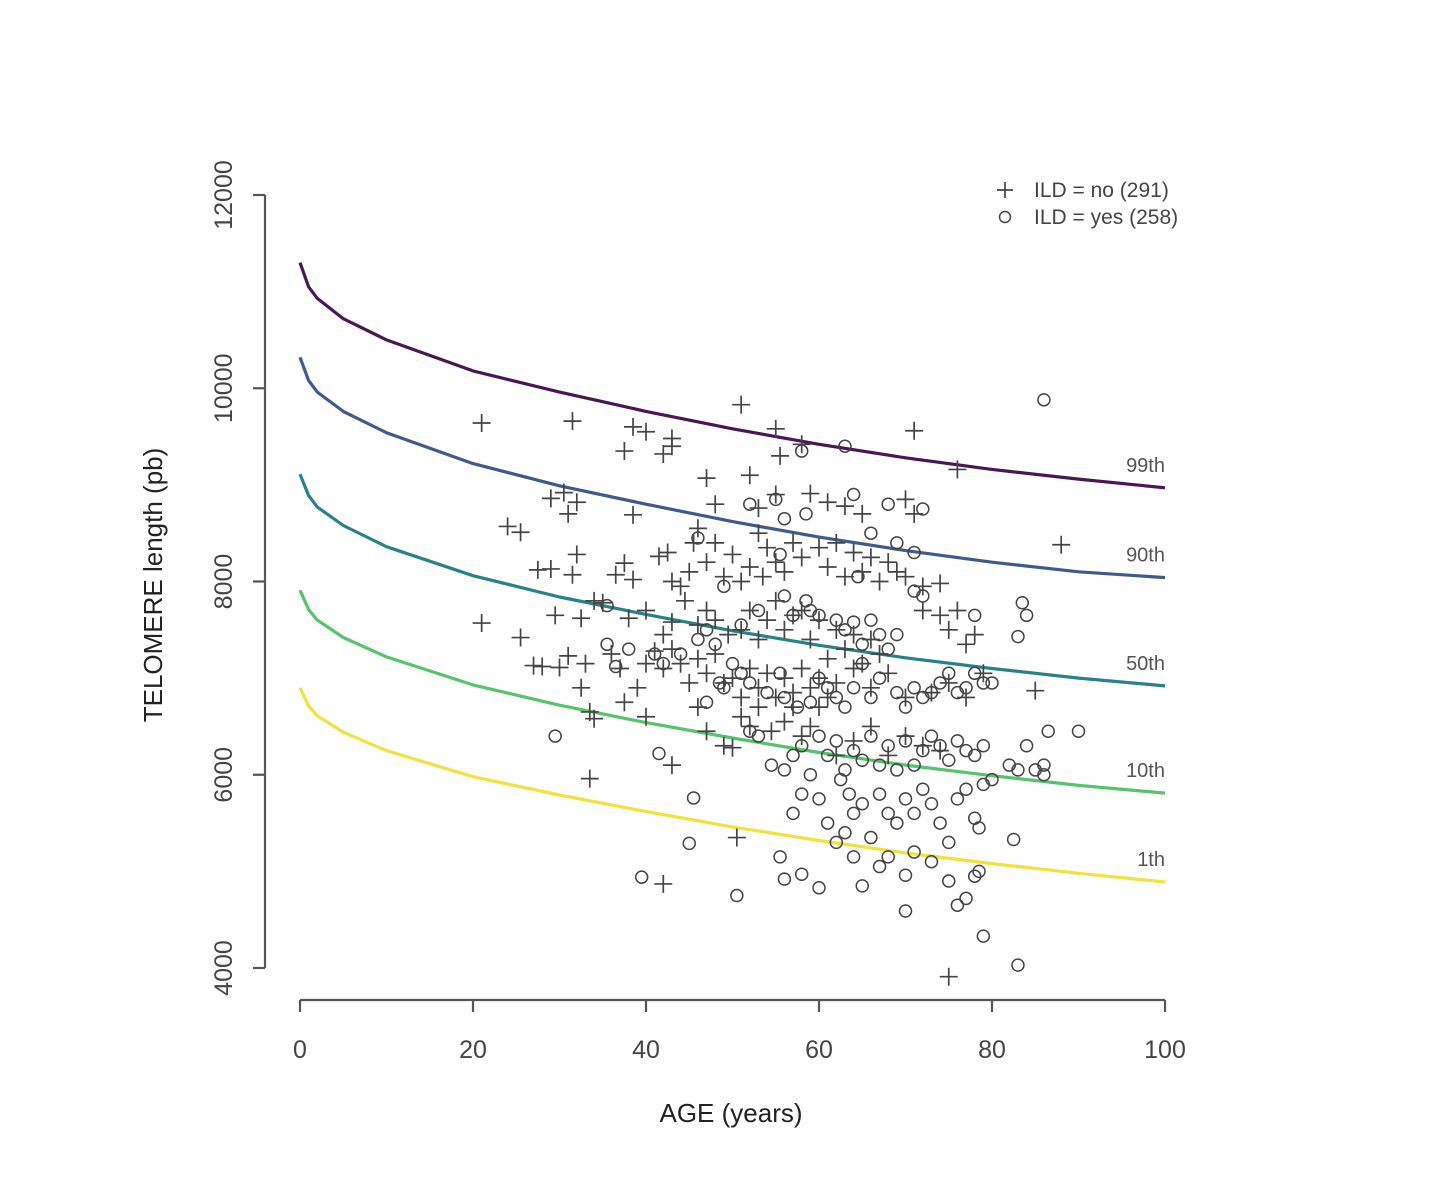 The width and height of the screenshot is (1442, 1198). I want to click on curve-label-90th: 90th, so click(1145, 556).